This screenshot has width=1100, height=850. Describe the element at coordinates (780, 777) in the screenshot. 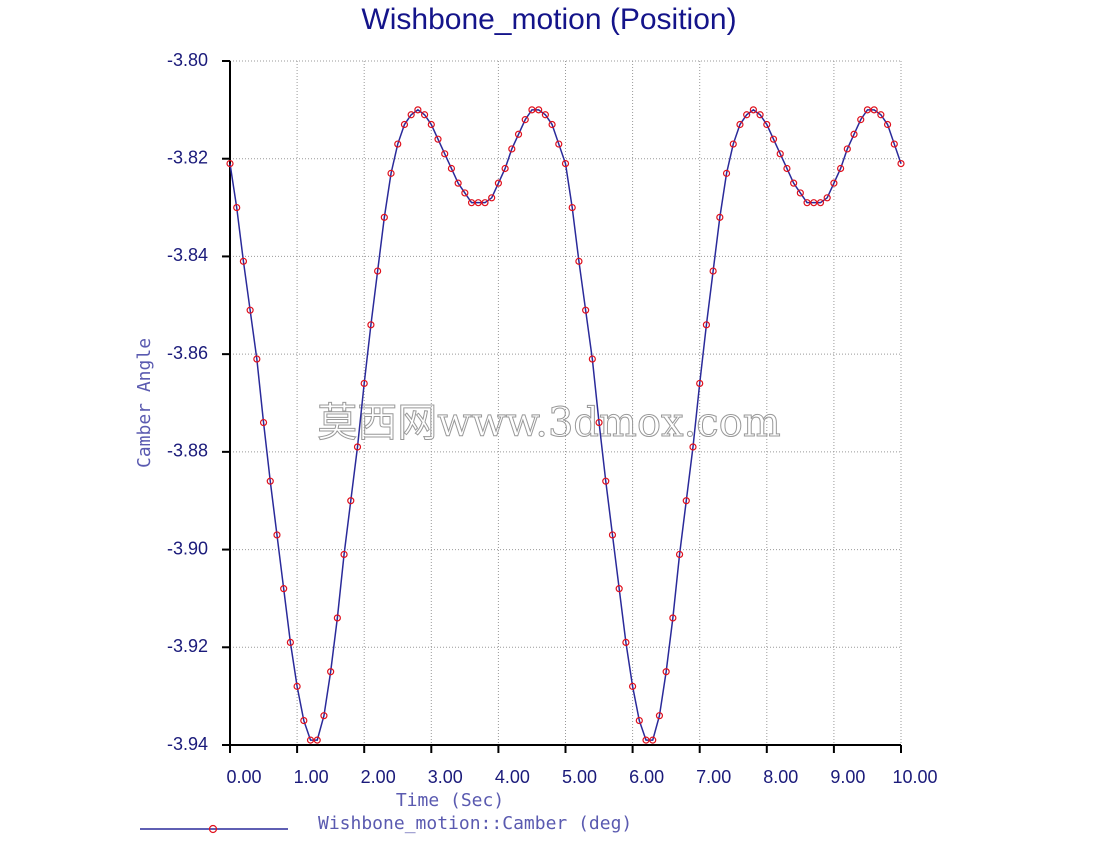

I see `x-tick-label: 8.00` at that location.